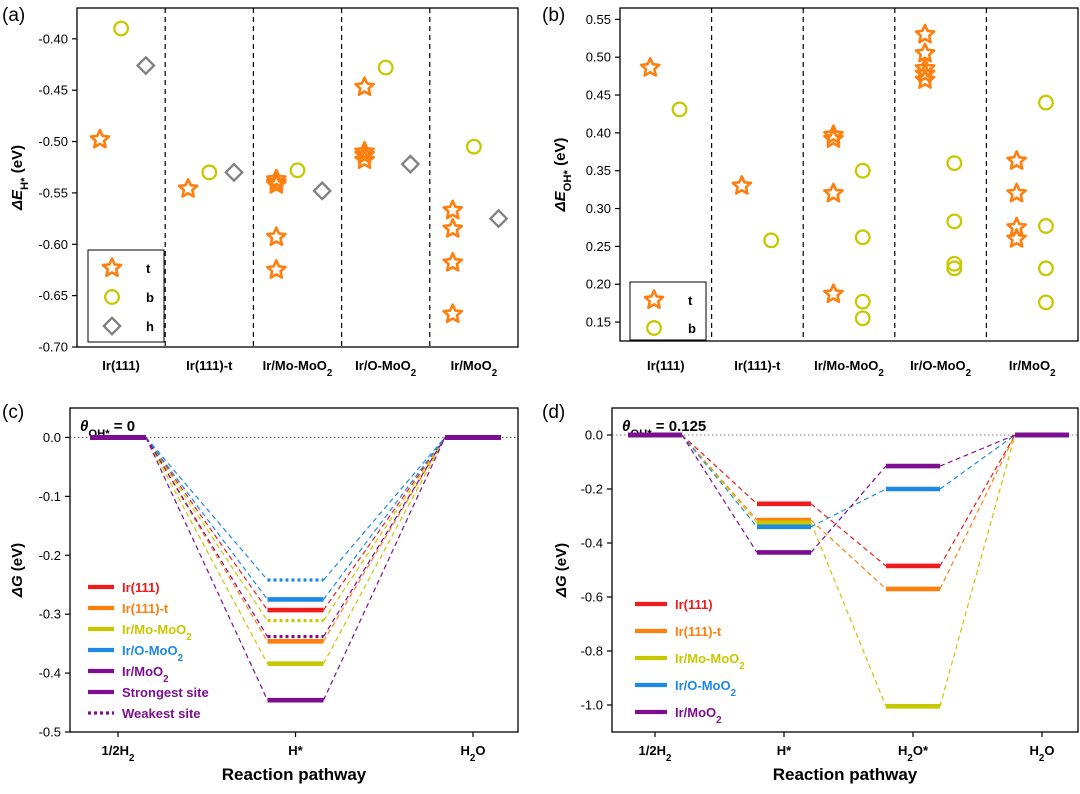 This screenshot has width=1080, height=794. Describe the element at coordinates (598, 170) in the screenshot. I see `y-tick-label: 0.35` at that location.